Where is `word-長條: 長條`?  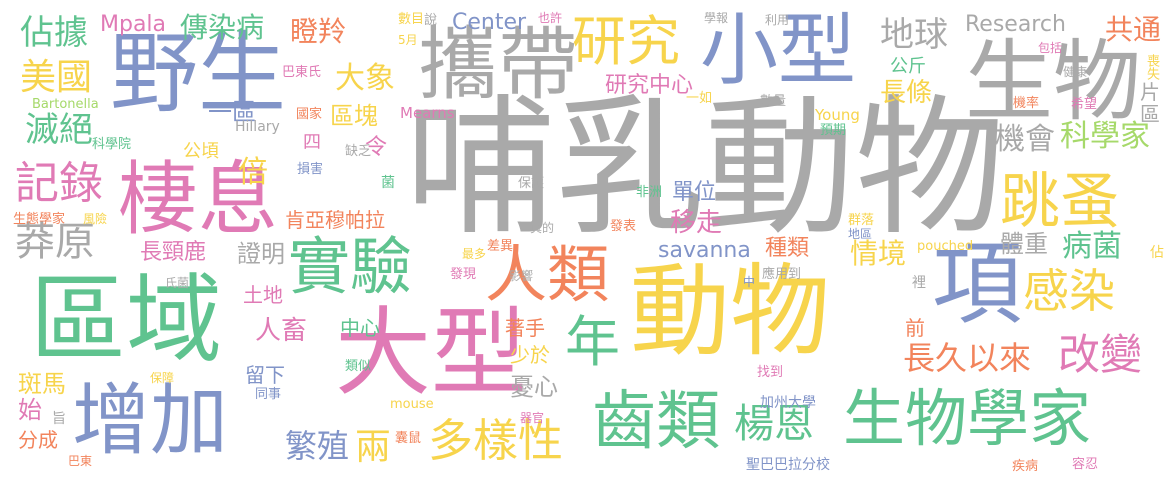 word-長條: 長條 is located at coordinates (906, 93).